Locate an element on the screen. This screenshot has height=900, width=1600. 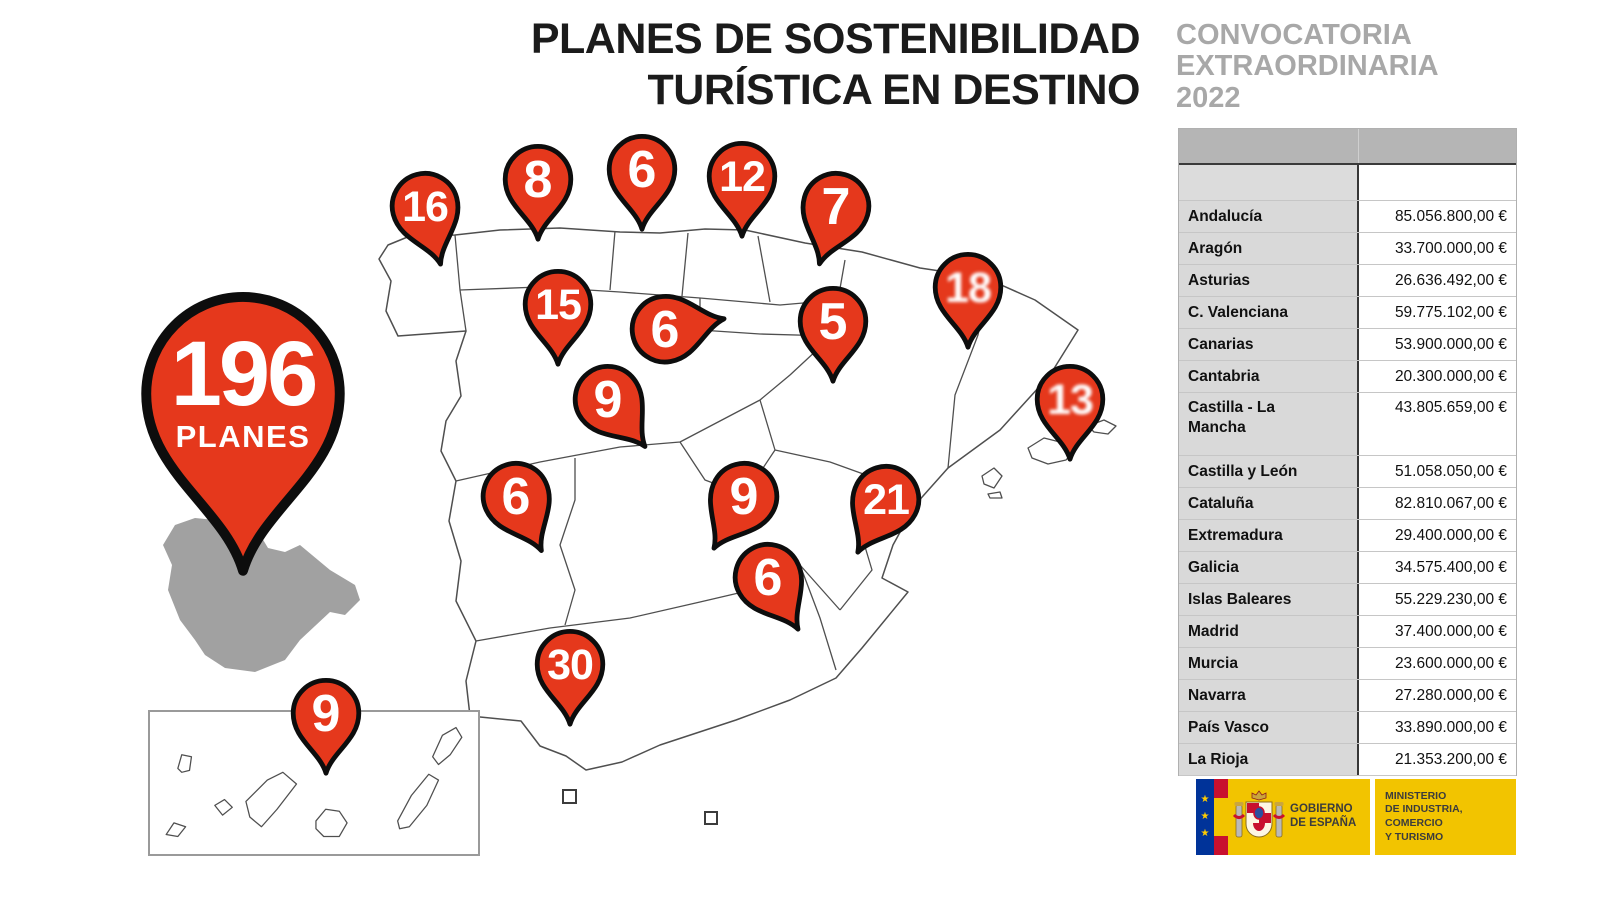
map-pin-navarra: 7 is located at coordinates (836, 219).